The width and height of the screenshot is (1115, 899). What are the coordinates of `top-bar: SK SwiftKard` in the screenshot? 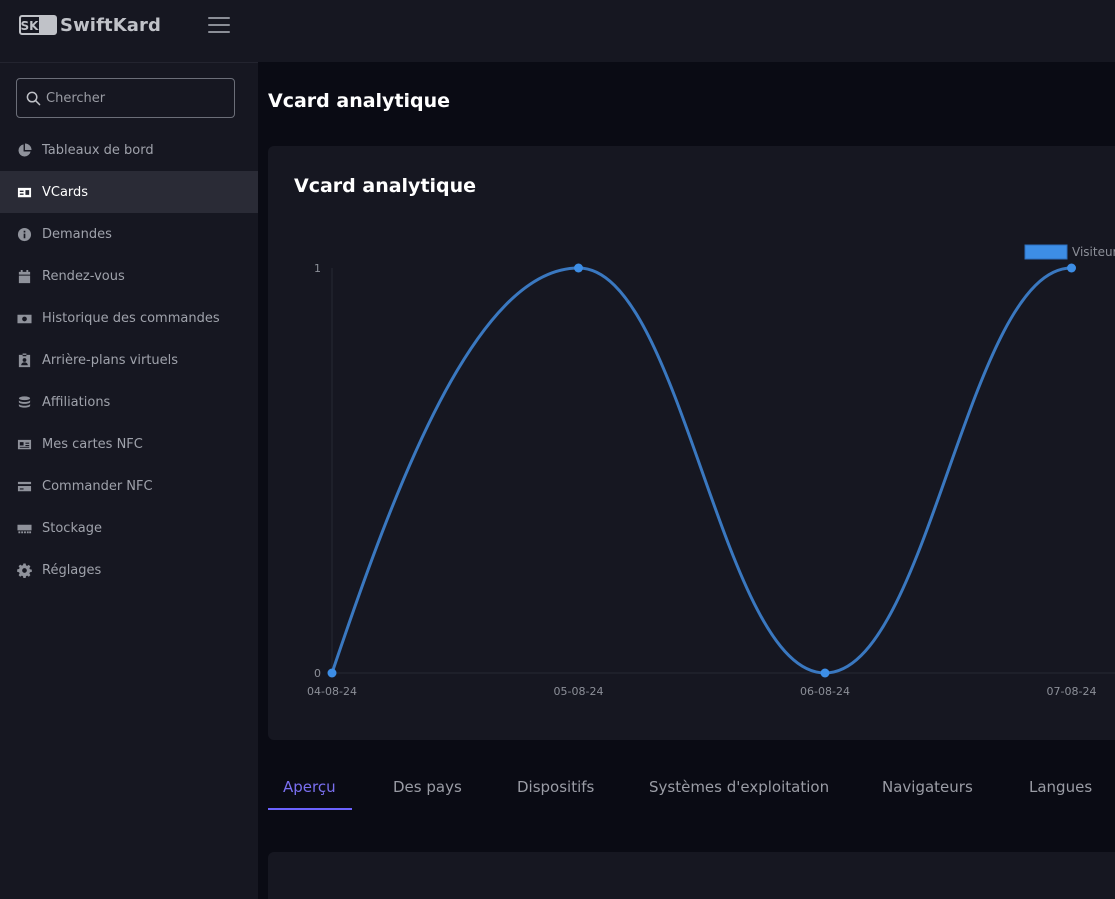 It's located at (557, 31).